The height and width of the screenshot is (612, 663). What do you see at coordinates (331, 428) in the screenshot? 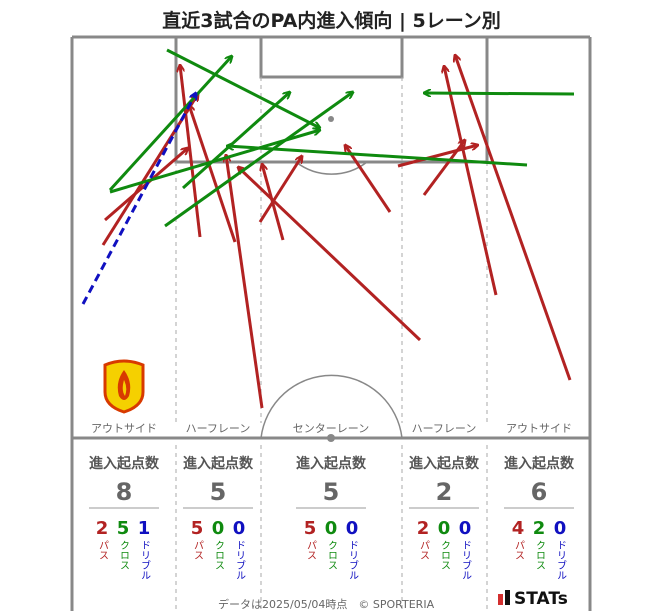
I see `lane-name: センターレーン` at bounding box center [331, 428].